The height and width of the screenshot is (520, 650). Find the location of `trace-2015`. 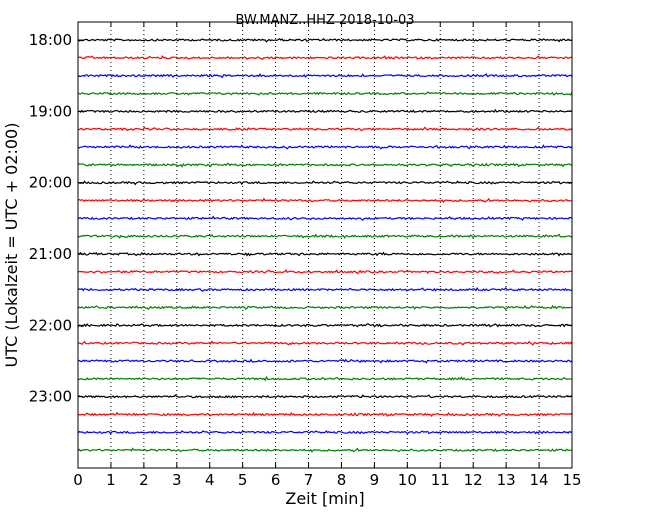

trace-2015 is located at coordinates (325, 200).